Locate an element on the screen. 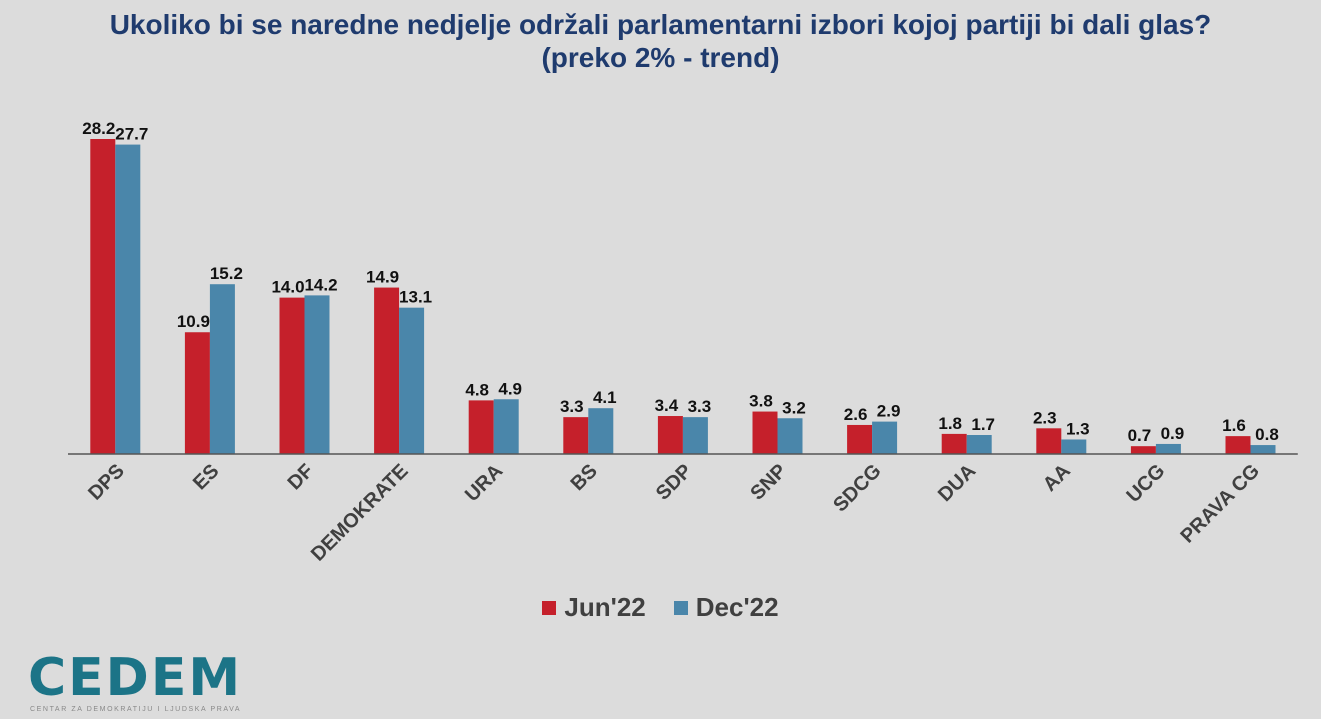  data-label-jun: 2.3 is located at coordinates (1045, 417).